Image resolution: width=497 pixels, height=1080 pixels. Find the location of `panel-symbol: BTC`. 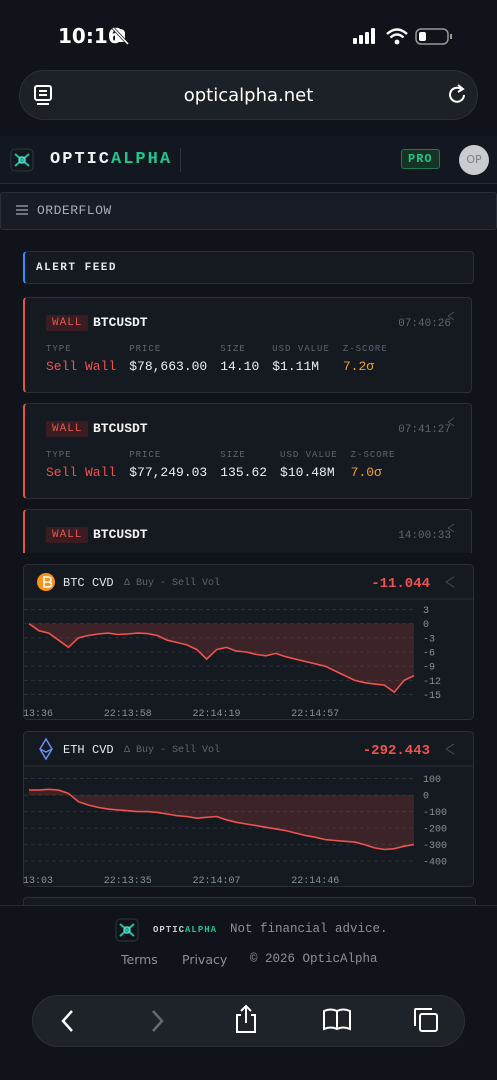

panel-symbol: BTC is located at coordinates (74, 583).